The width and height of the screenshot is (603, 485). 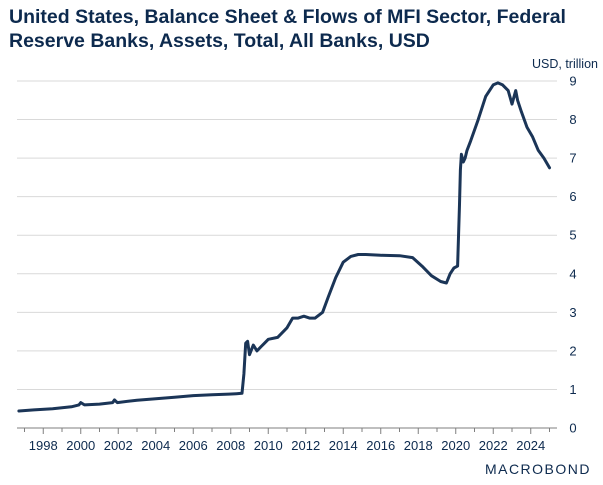 I want to click on y-tick-label: 8, so click(x=572, y=119).